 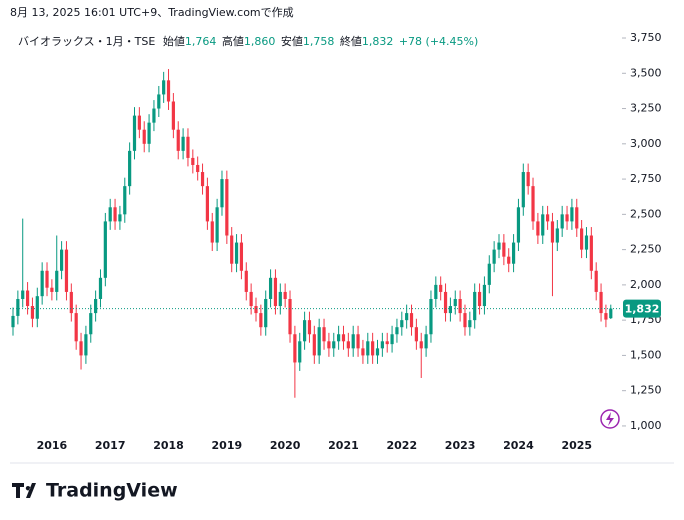 I want to click on logo: TradingView, so click(x=95, y=491).